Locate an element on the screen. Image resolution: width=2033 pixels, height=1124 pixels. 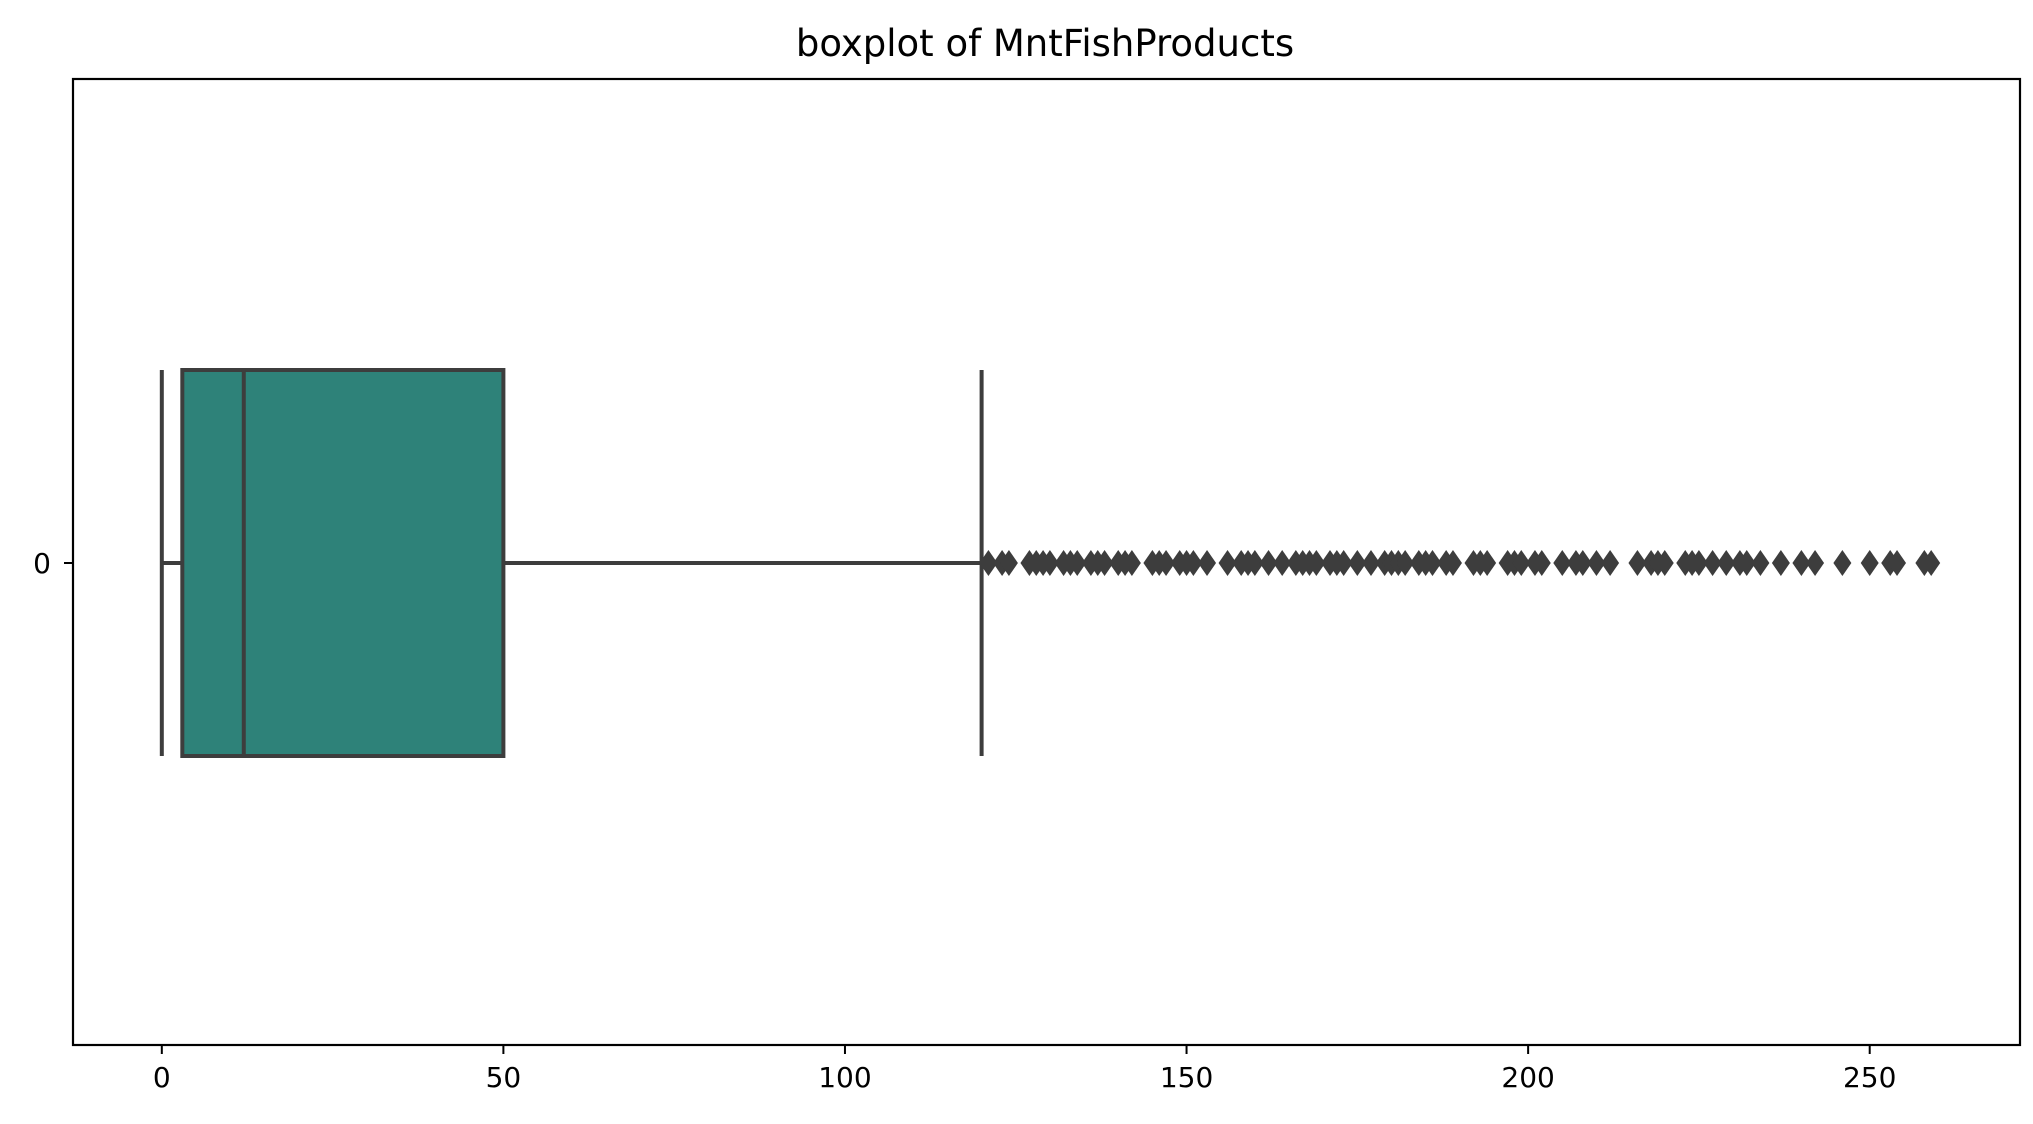
chart-title: boxplot of MntFishProducts is located at coordinates (1045, 43).